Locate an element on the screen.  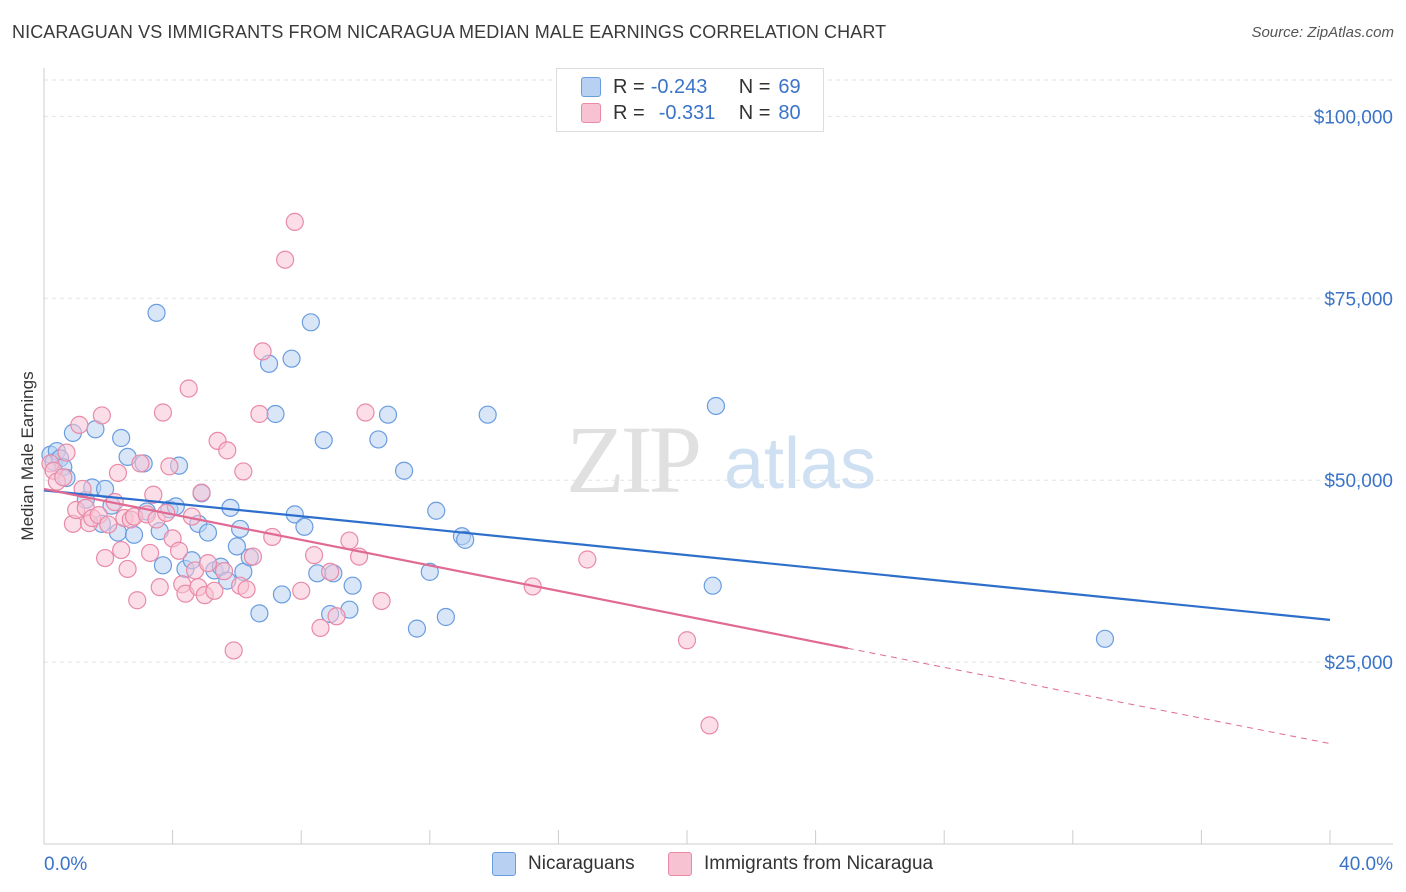
bottom-legend-nicaraguans: Nicaraguans is located at coordinates (563, 864).